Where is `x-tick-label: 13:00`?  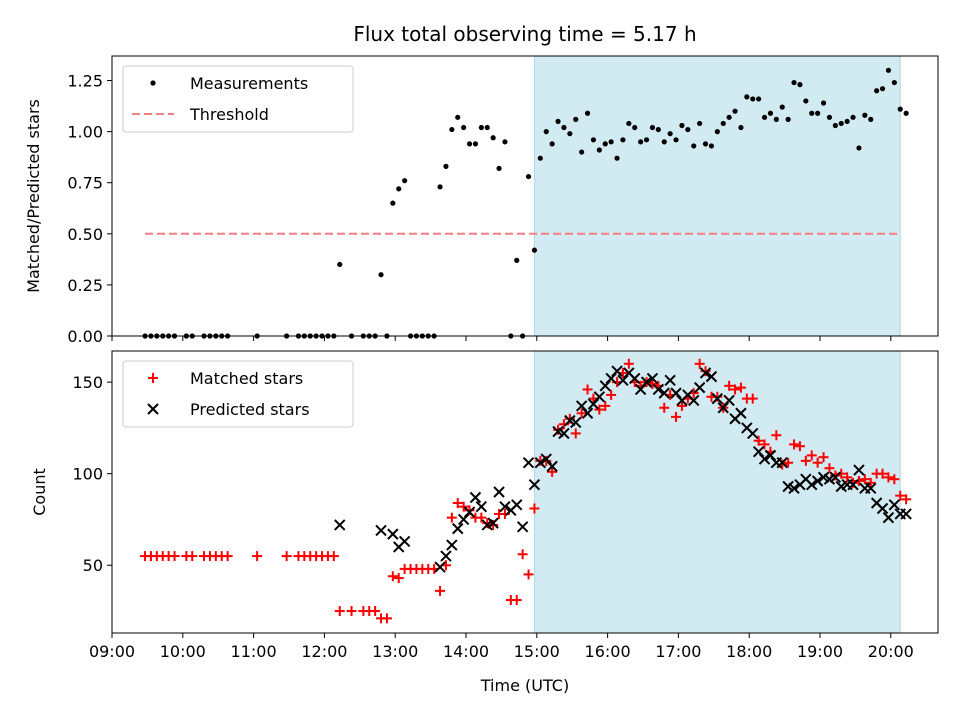 x-tick-label: 13:00 is located at coordinates (395, 651).